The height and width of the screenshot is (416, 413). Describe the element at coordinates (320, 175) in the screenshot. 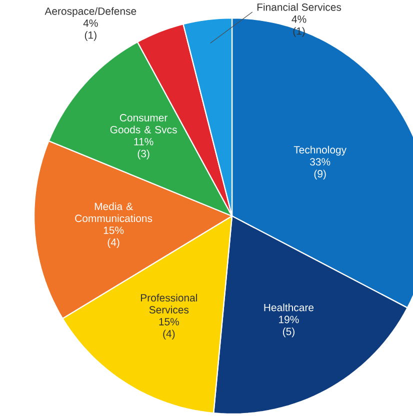

I see `text: (9)` at that location.